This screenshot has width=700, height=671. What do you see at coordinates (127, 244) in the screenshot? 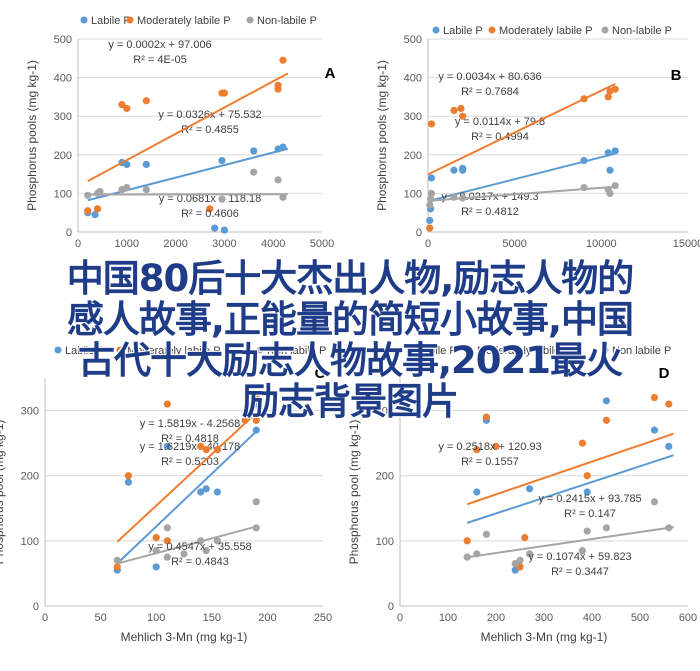
I see `x-tick-label: 1000` at bounding box center [127, 244].